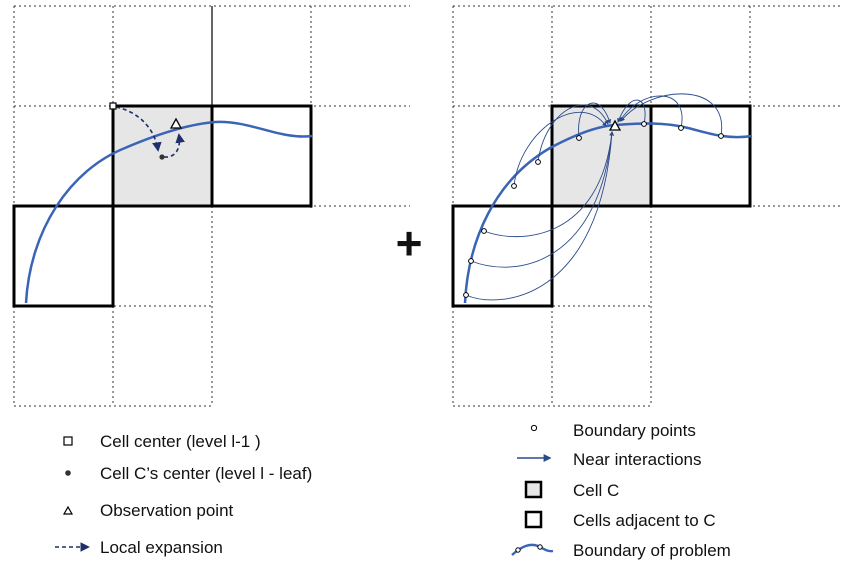  What do you see at coordinates (162, 157) in the screenshot?
I see `leaf-center-marker` at bounding box center [162, 157].